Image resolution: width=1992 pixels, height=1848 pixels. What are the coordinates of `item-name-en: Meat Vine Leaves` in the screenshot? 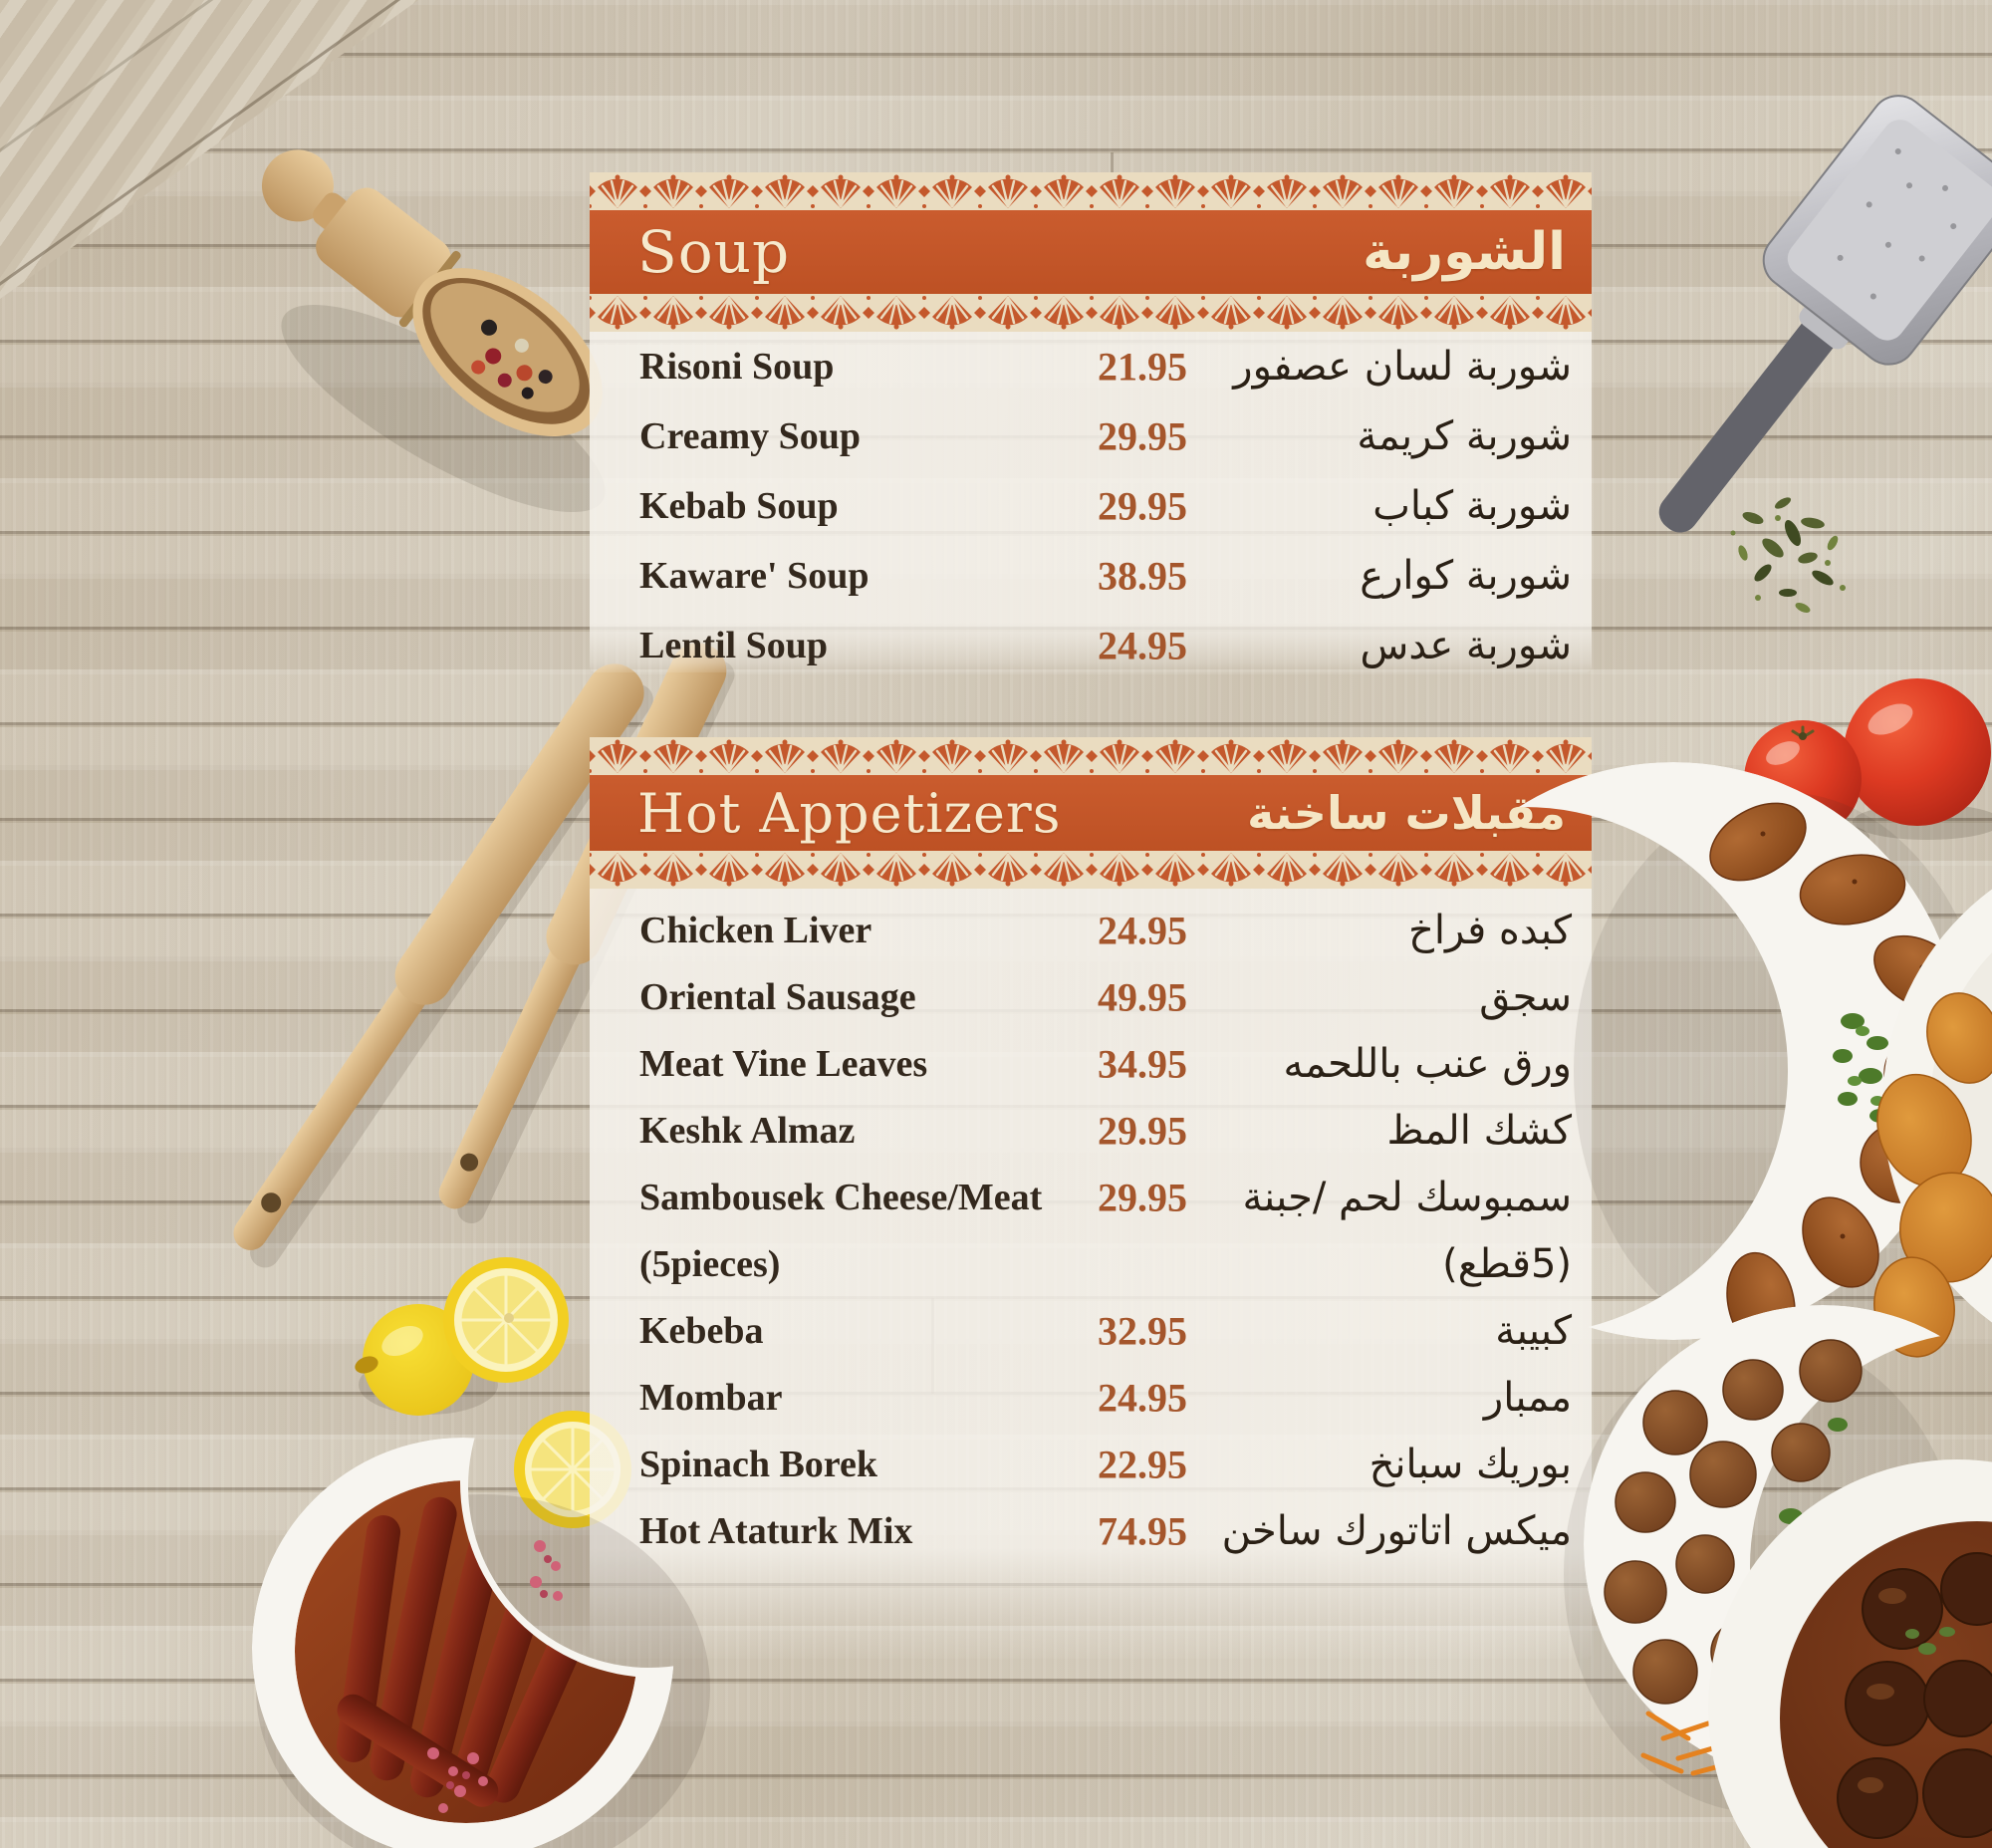 It's located at (784, 1064).